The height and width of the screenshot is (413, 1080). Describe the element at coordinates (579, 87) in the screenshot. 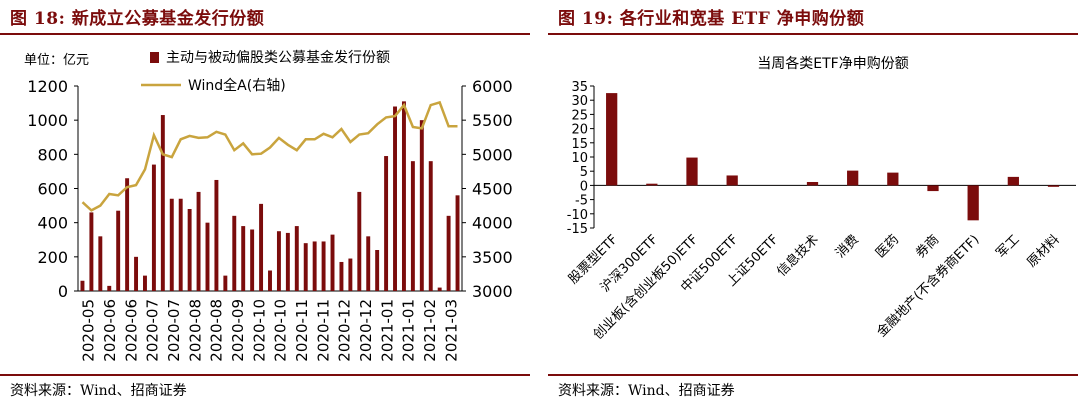

I see `right-chart-y-tick-label: 35` at that location.